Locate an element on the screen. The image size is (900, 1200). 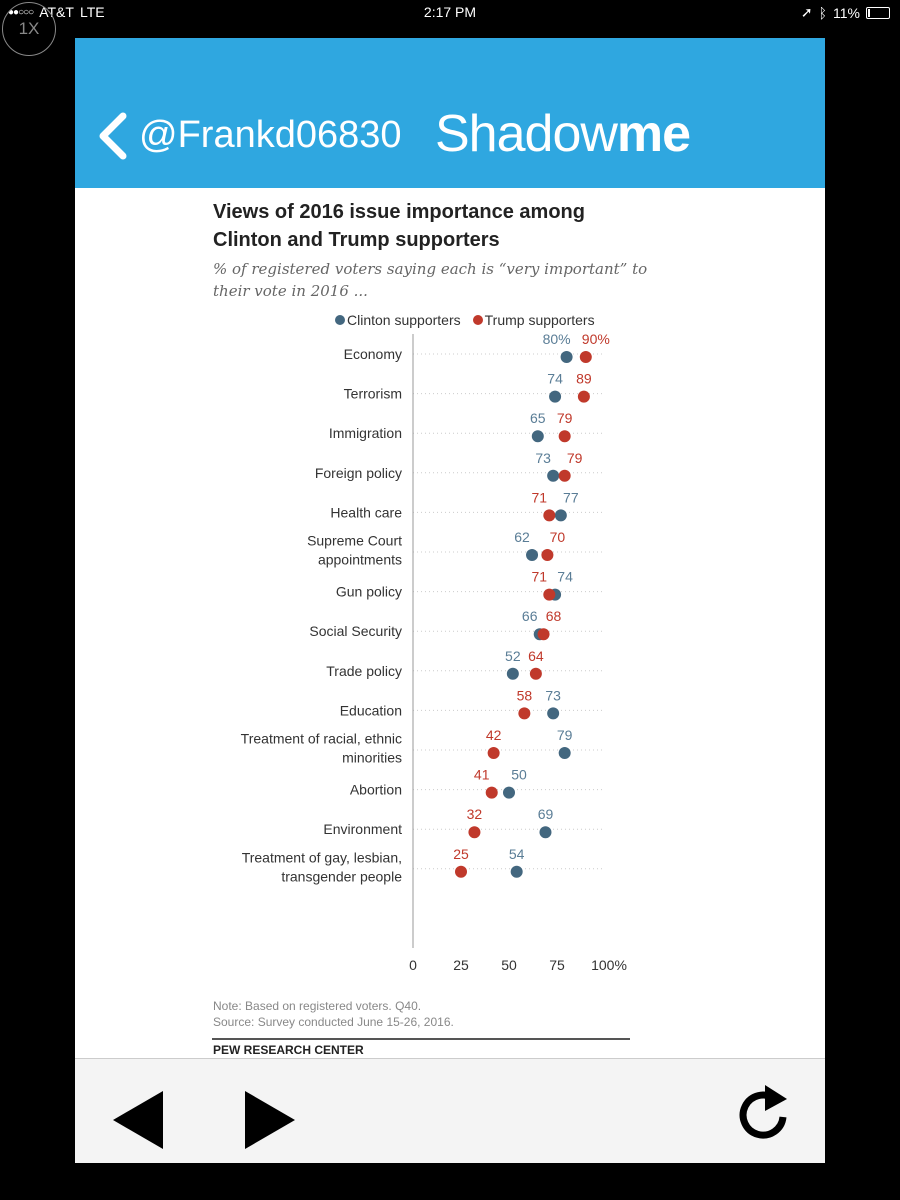
forward-arrow-icon is located at coordinates (270, 1120).